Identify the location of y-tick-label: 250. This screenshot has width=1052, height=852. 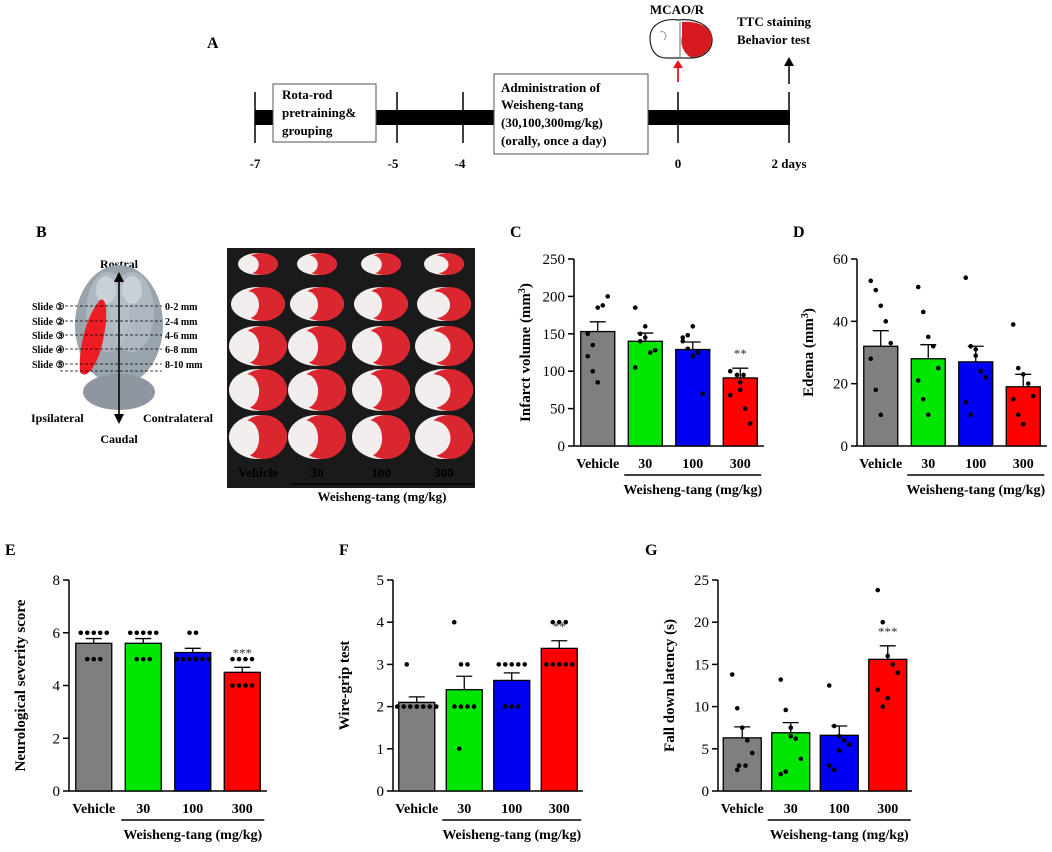
(554, 260).